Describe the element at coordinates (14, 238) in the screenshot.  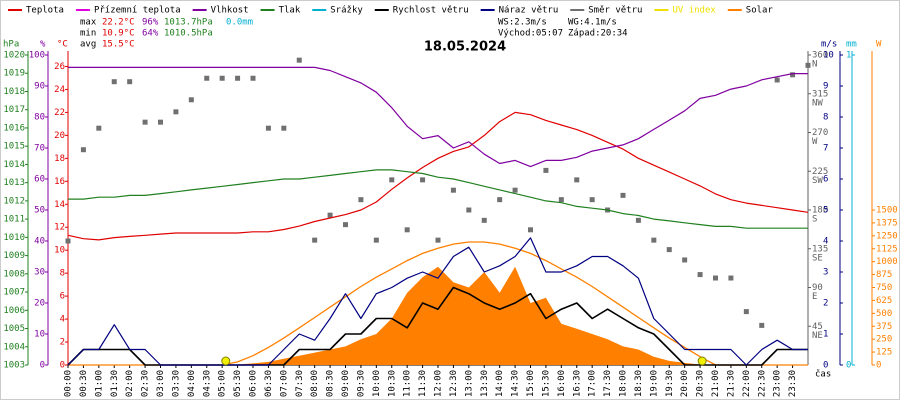
I see `y-tick-label: 1010` at that location.